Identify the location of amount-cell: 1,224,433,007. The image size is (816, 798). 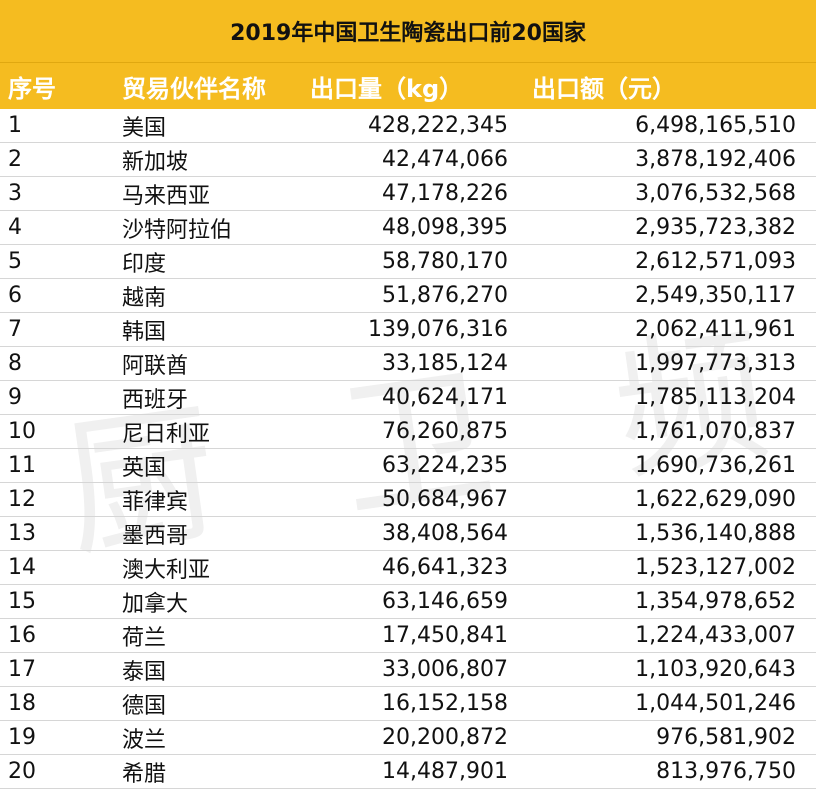
(664, 635).